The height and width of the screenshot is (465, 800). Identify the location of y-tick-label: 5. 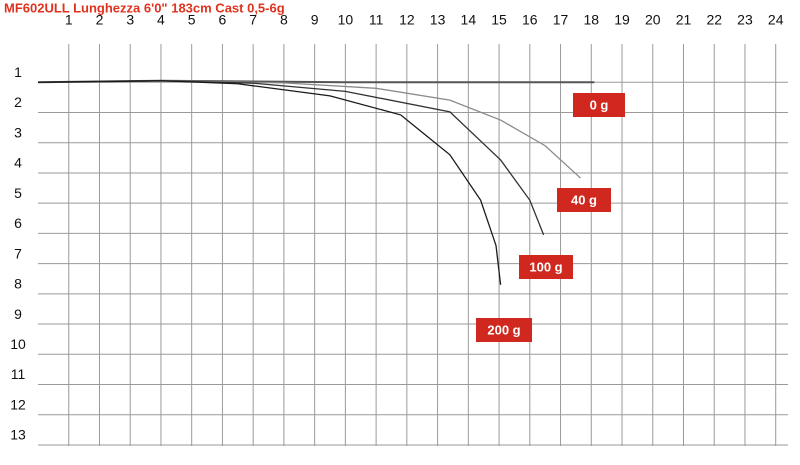
(18, 193).